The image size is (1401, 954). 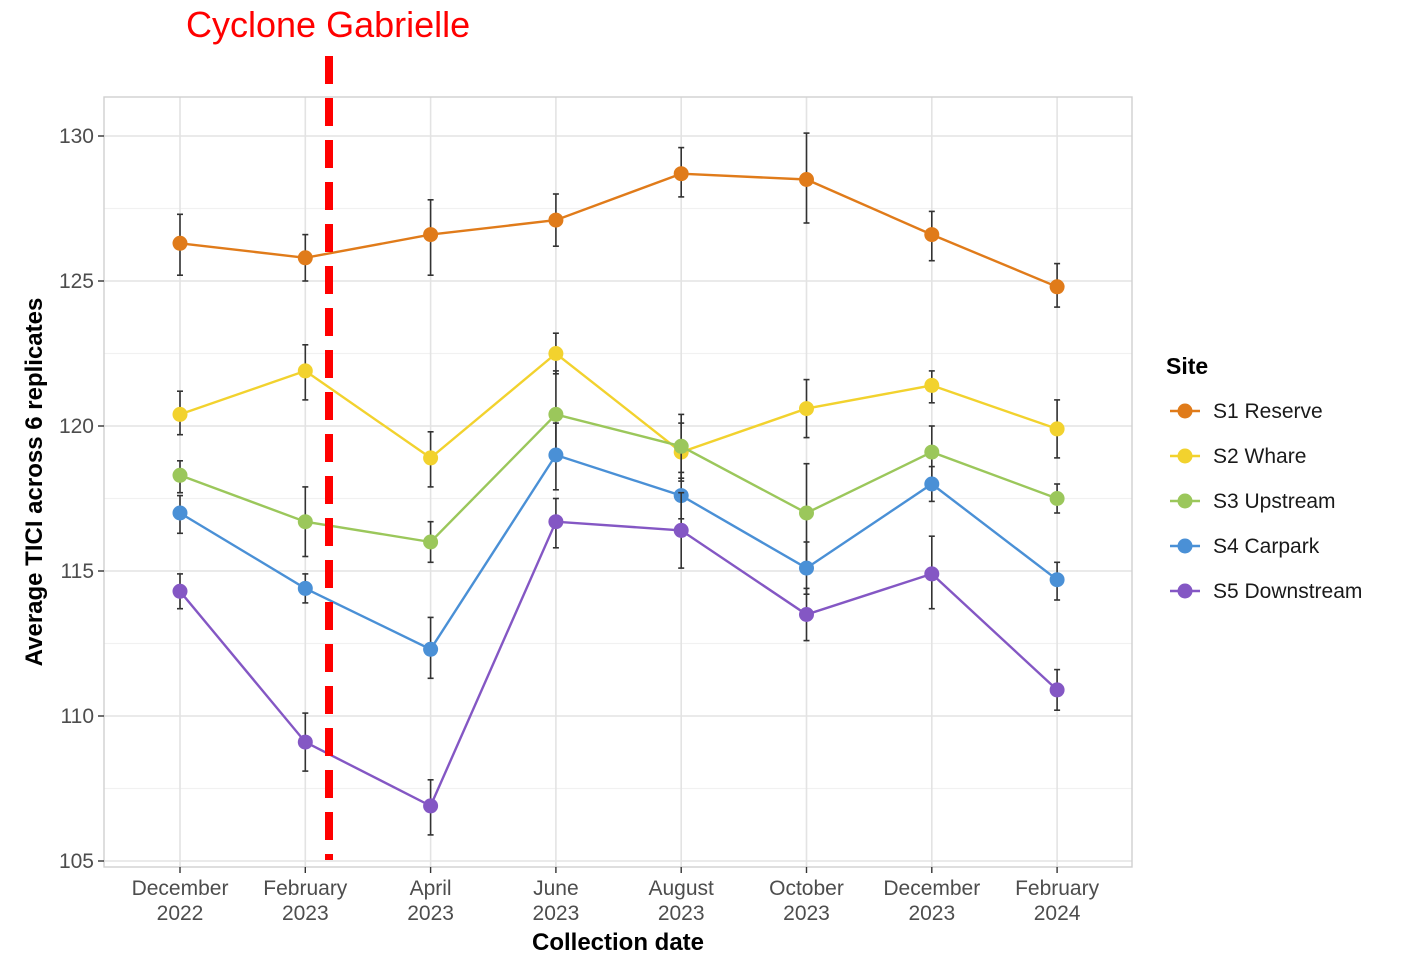 I want to click on y-axis-ticks: 105 110 115 120 125 130, so click(x=81, y=499).